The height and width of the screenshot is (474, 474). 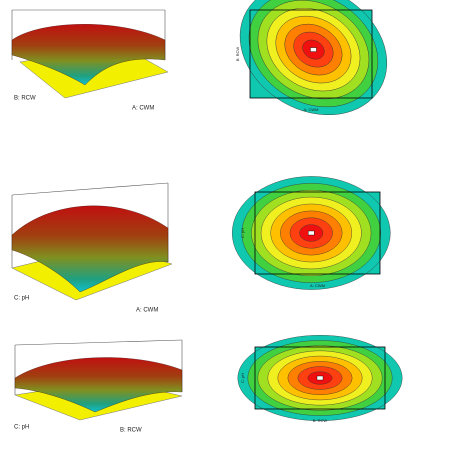 I want to click on surface-plot: B: RCW A: CWM, so click(x=90, y=60).